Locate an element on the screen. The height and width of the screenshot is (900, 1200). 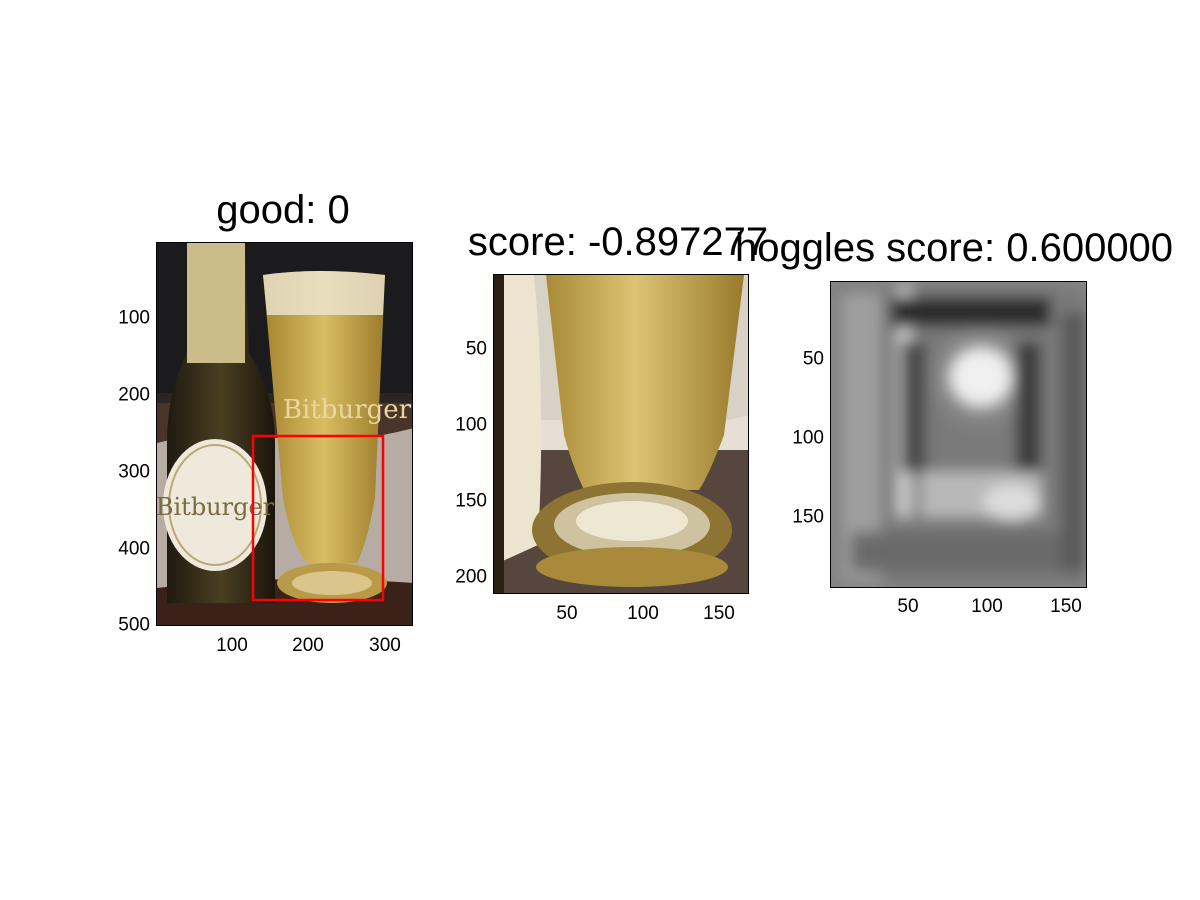
panel3-ytick: 50 is located at coordinates (813, 359).